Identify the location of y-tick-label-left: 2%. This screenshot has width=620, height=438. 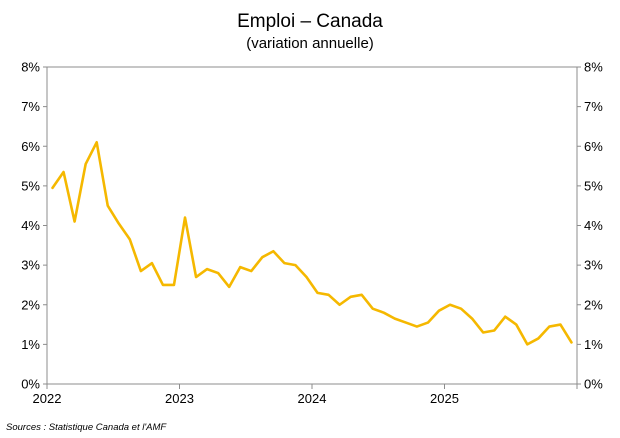
(30, 304).